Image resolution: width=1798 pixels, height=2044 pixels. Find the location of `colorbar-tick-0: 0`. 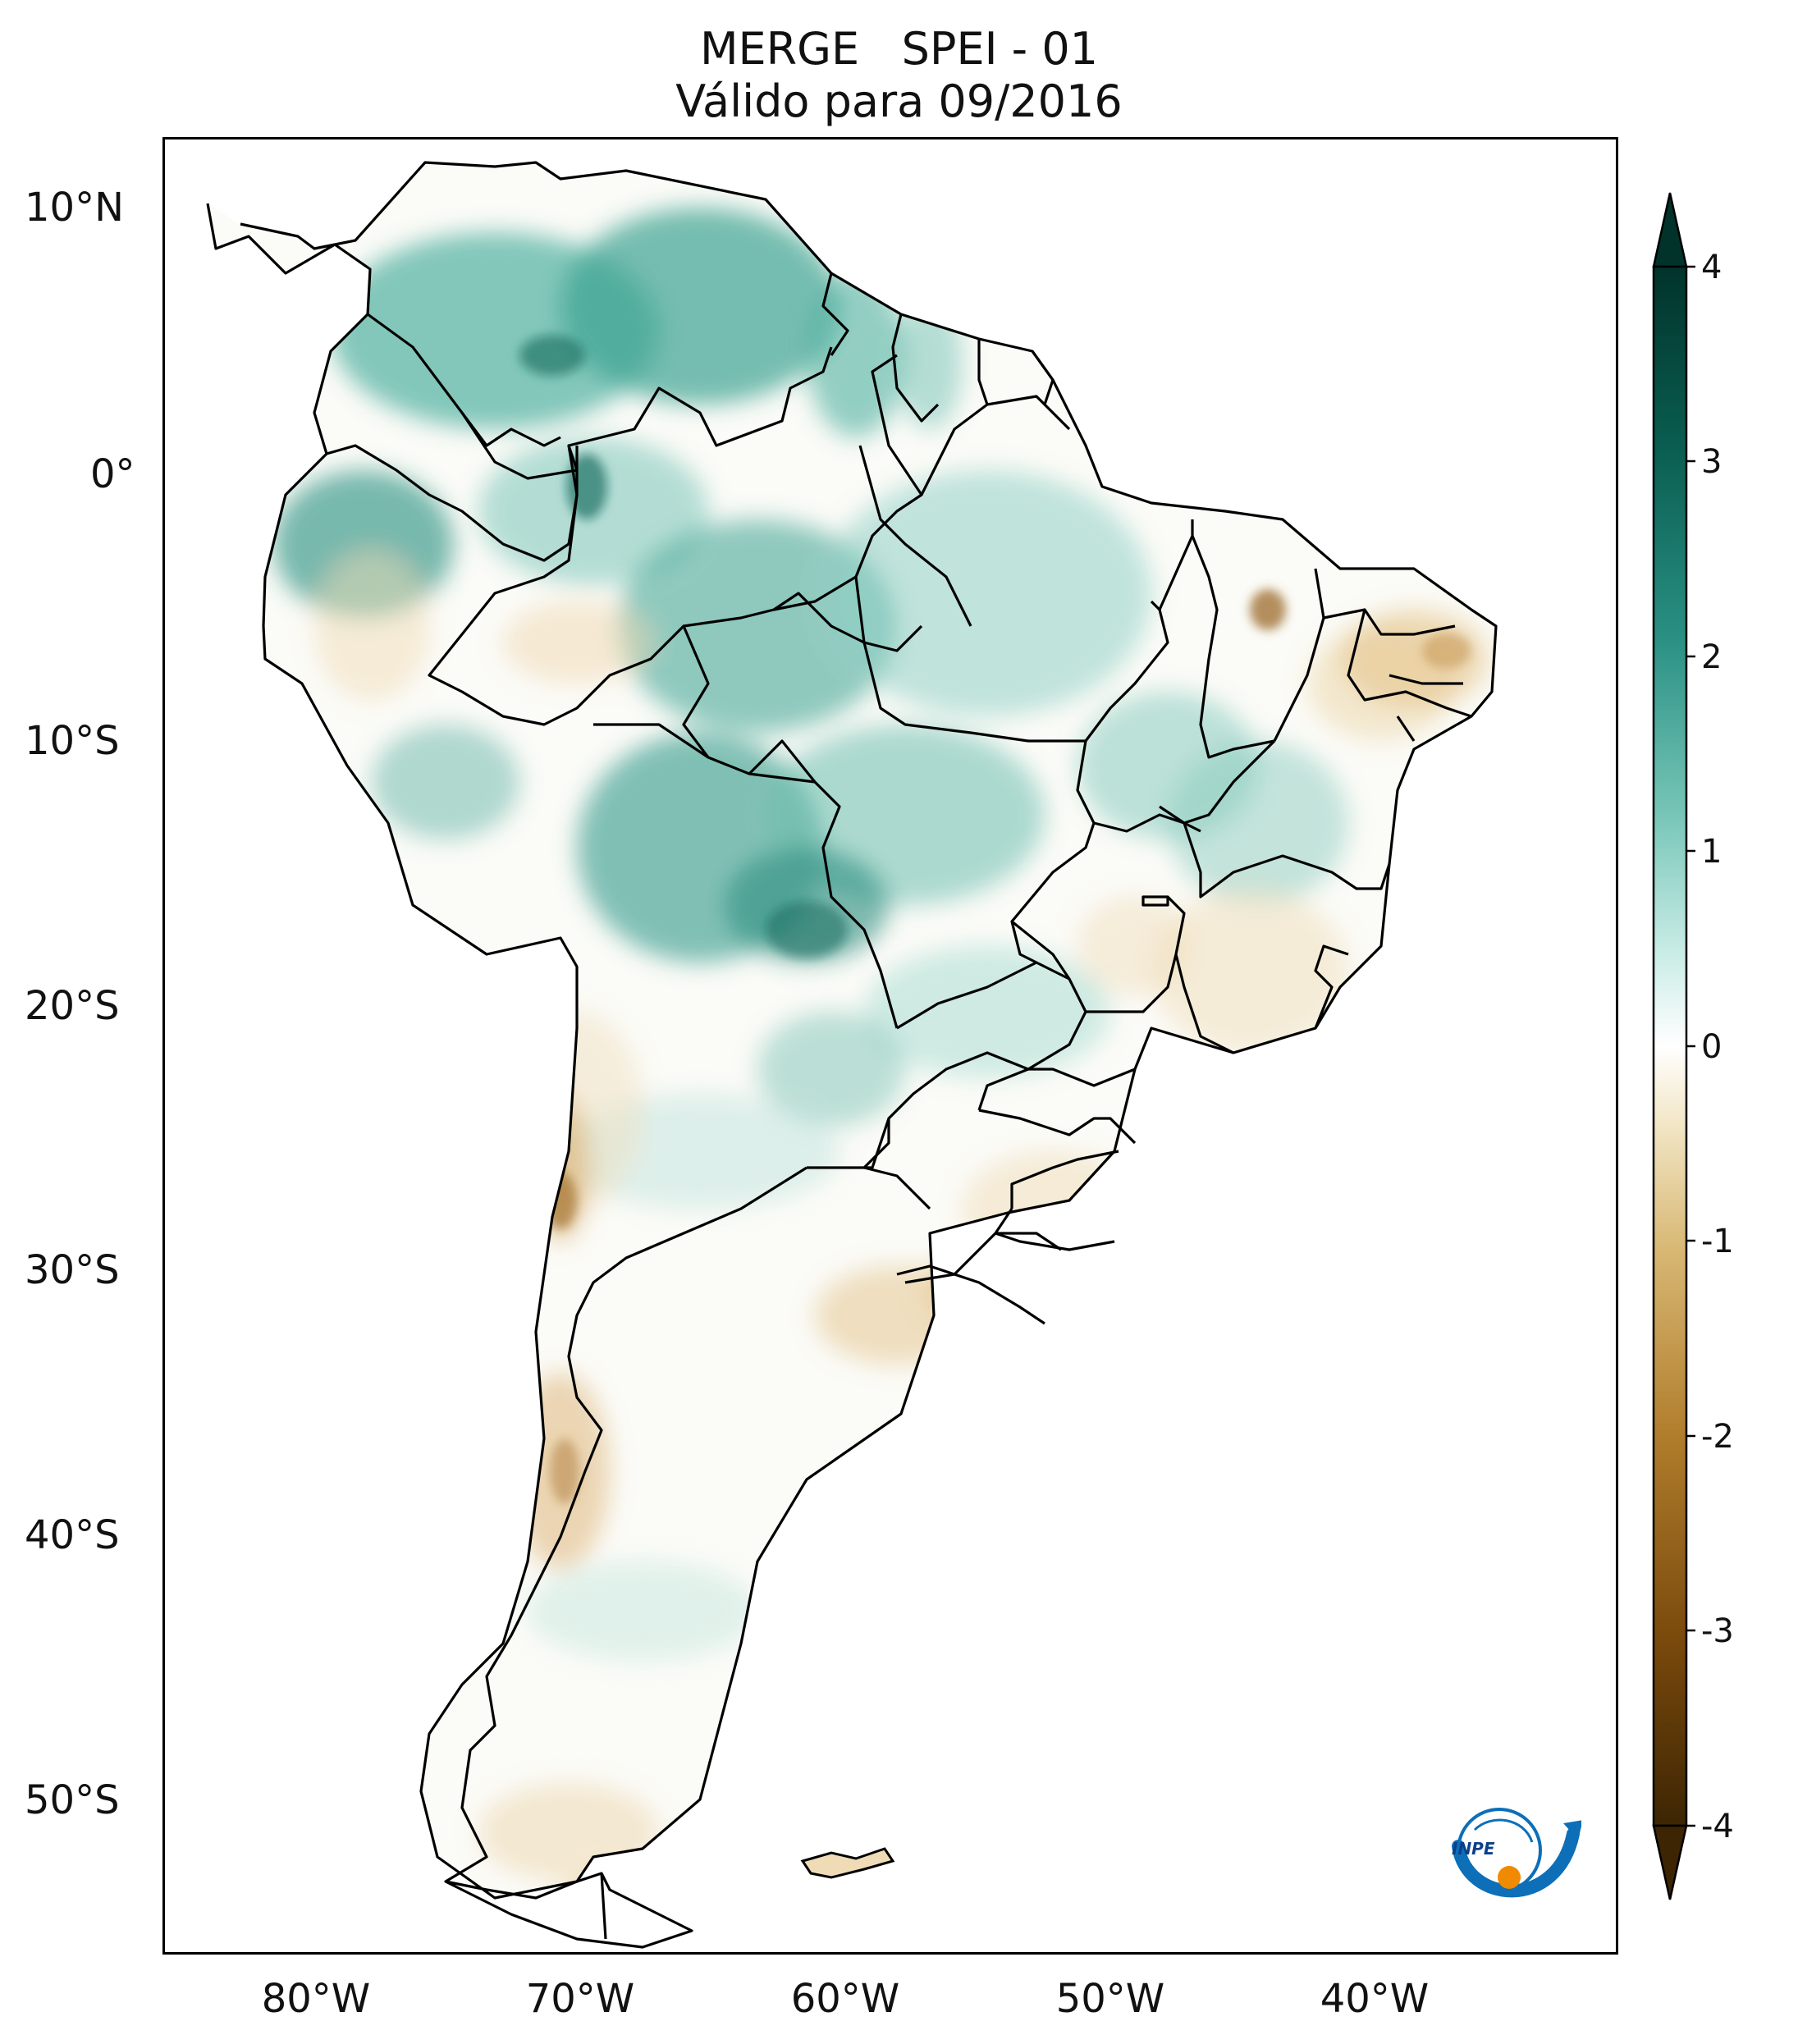

colorbar-tick-0: 0 is located at coordinates (1712, 1047).